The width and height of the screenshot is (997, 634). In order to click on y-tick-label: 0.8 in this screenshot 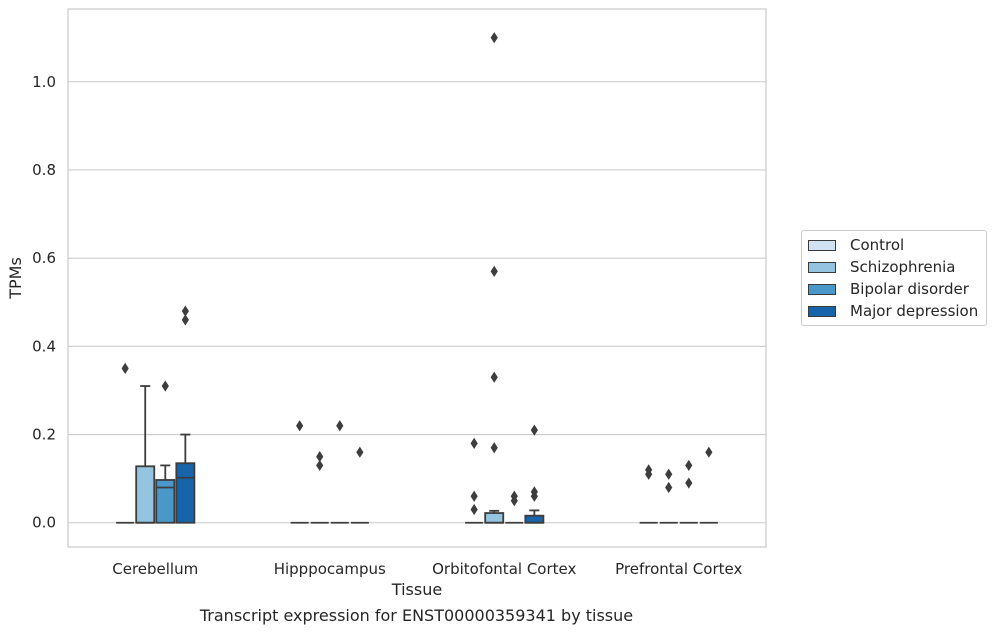, I will do `click(44, 170)`.